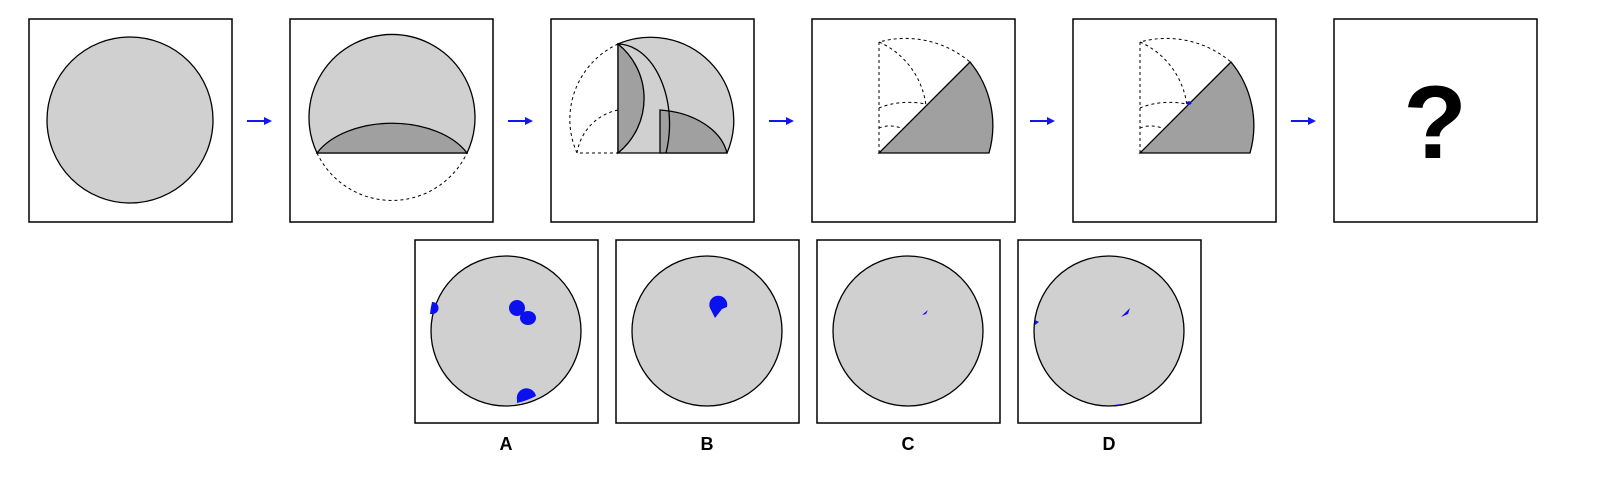  I want to click on question-panel: ?, so click(1435, 120).